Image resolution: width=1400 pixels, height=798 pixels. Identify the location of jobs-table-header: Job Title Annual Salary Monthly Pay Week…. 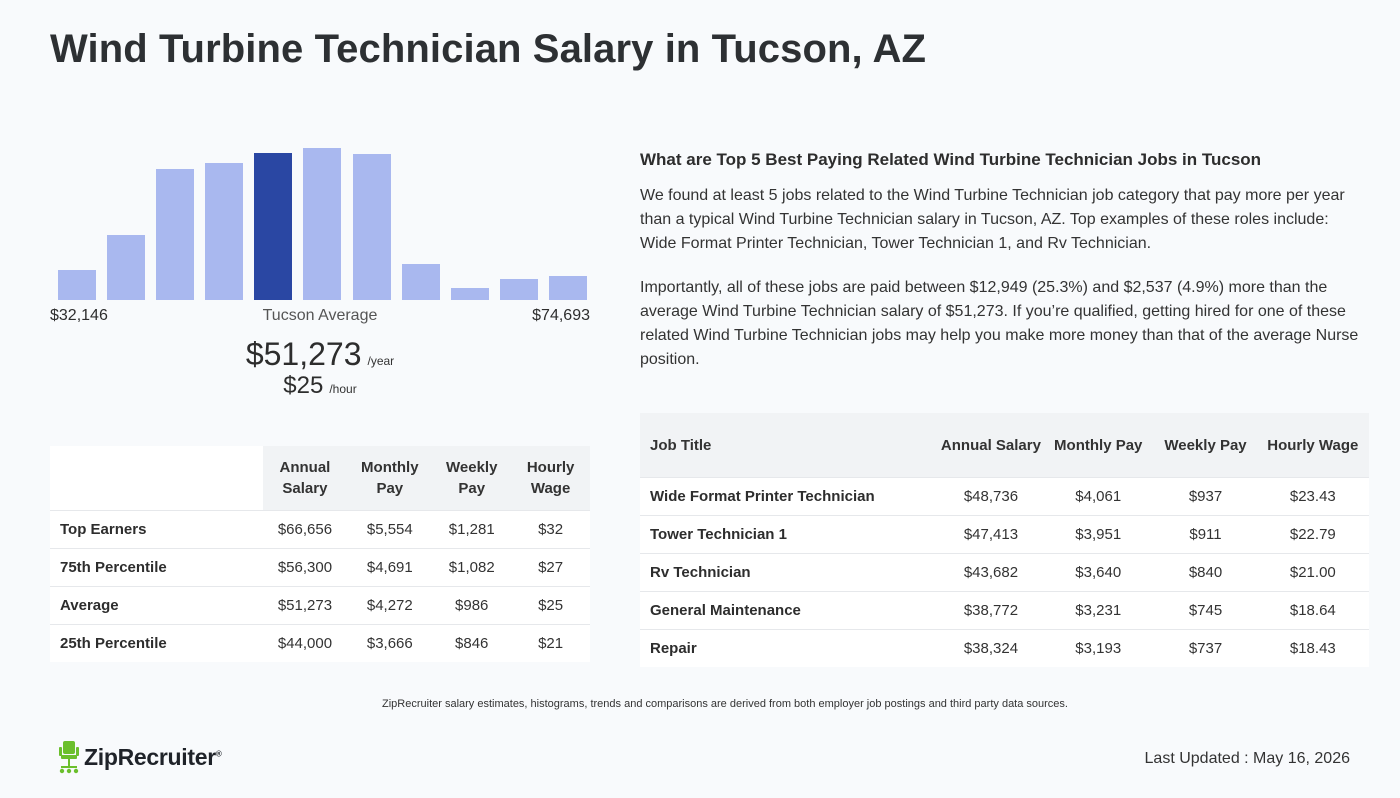
(1004, 445).